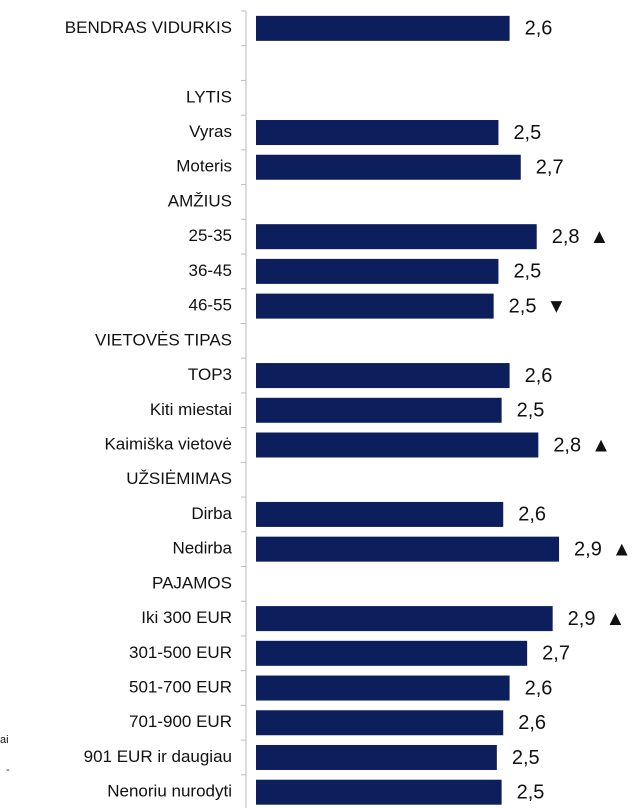 This screenshot has width=642, height=808. What do you see at coordinates (163, 339) in the screenshot?
I see `category-label: VIETOVĖS TIPAS` at bounding box center [163, 339].